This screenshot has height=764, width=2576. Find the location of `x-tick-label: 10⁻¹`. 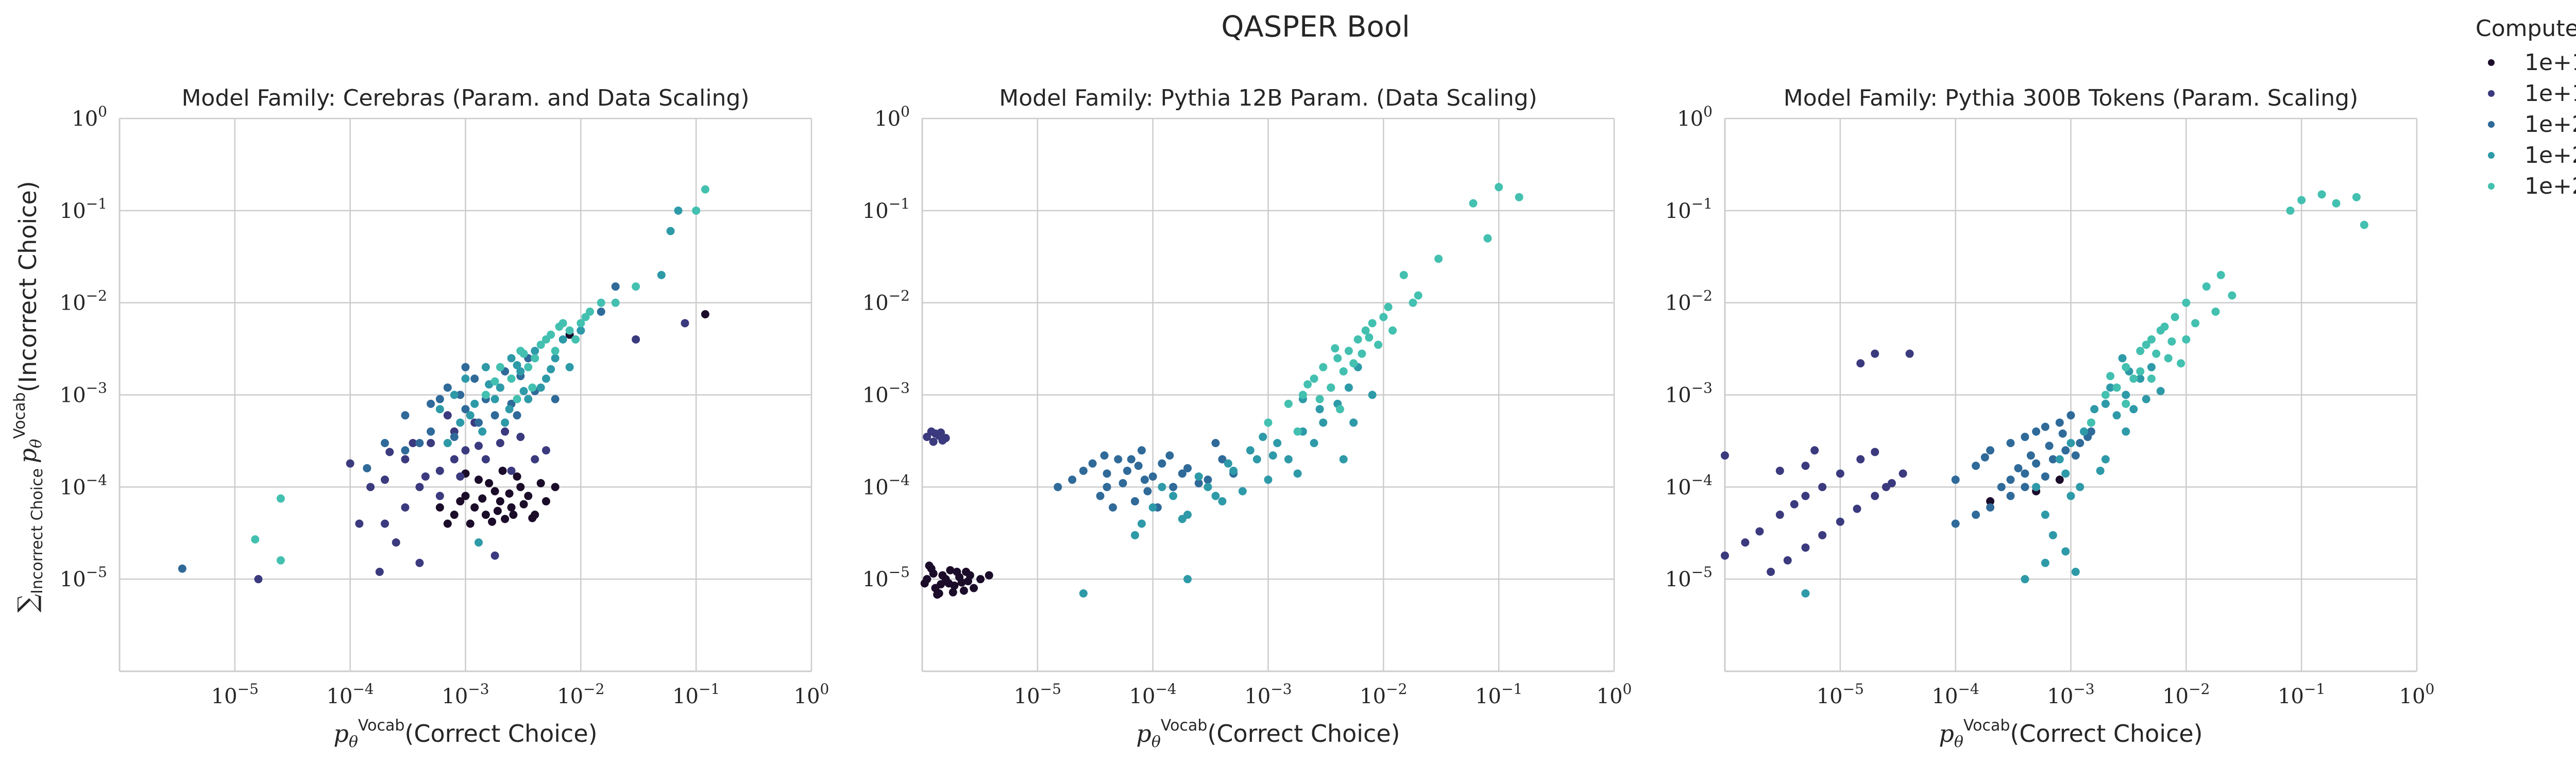

x-tick-label: 10⁻¹ is located at coordinates (696, 695).